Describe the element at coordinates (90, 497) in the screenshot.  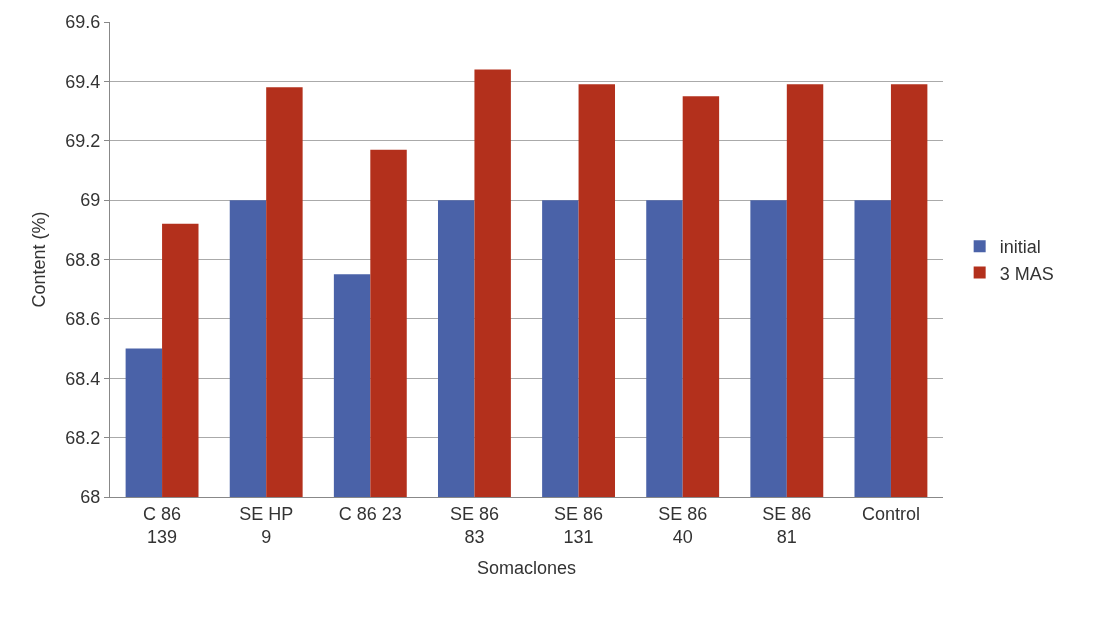
I see `y-tick-label: 68` at that location.